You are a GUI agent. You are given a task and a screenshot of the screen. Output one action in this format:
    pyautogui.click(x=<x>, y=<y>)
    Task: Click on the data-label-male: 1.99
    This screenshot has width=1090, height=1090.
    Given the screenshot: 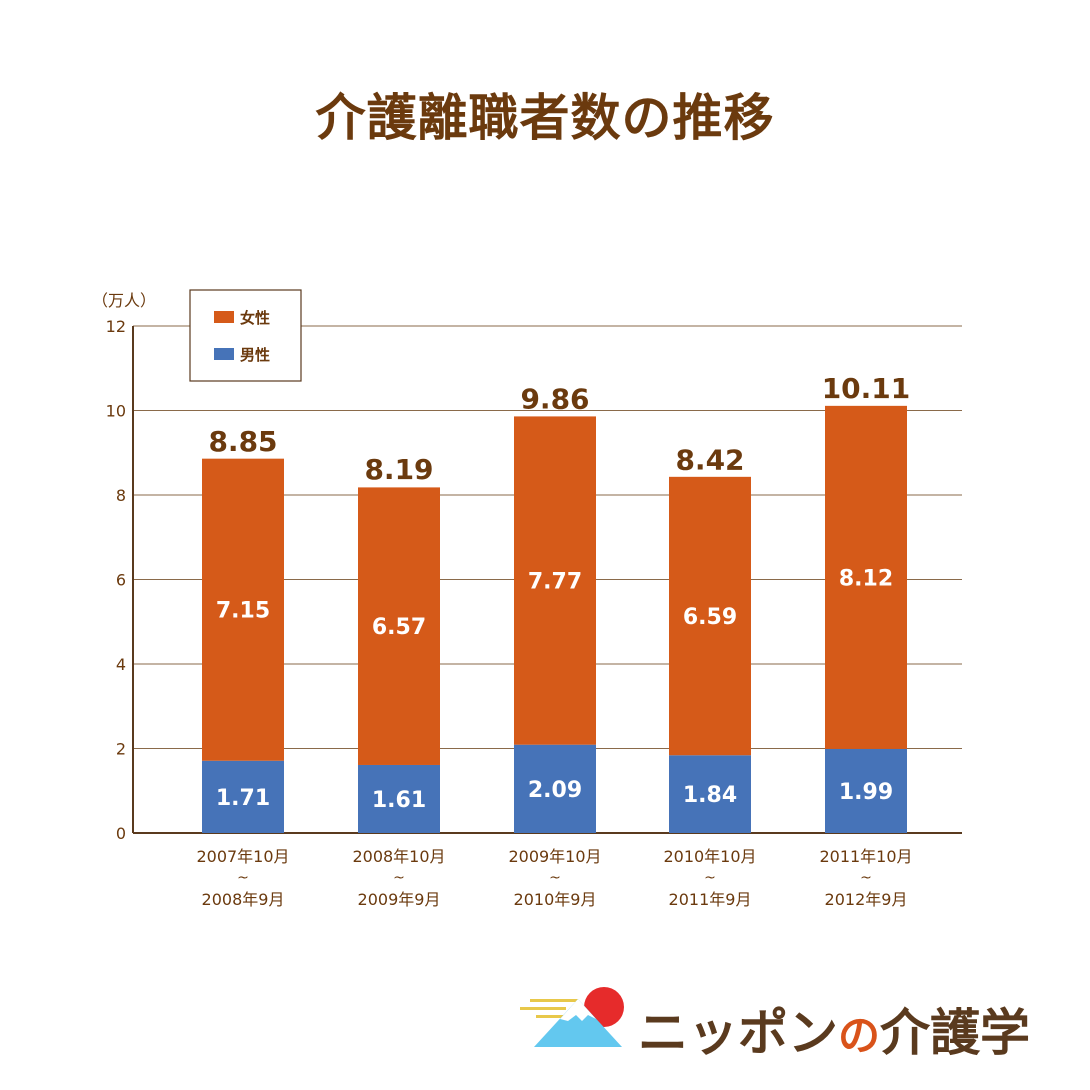 What is the action you would take?
    pyautogui.click(x=866, y=792)
    